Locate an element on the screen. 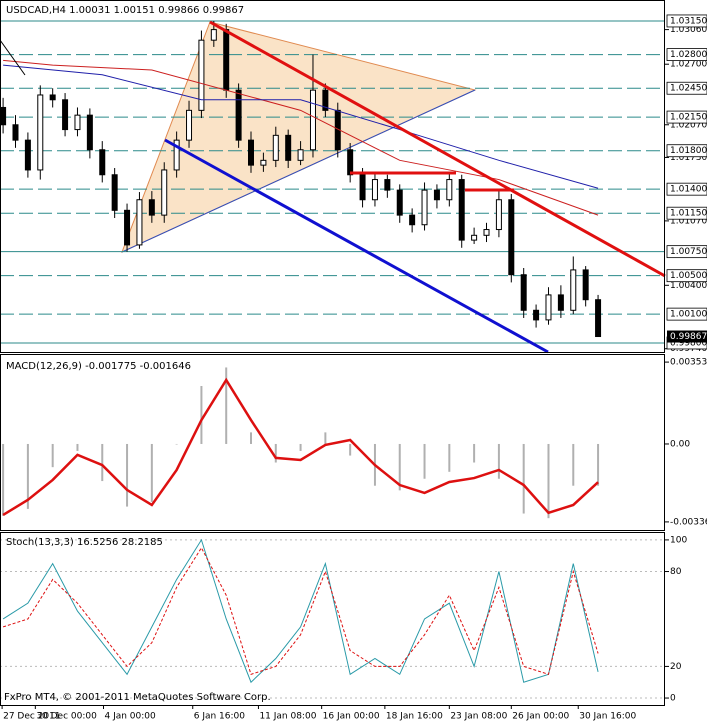 The height and width of the screenshot is (723, 707). y-tick-label: 1.03060 is located at coordinates (688, 30).